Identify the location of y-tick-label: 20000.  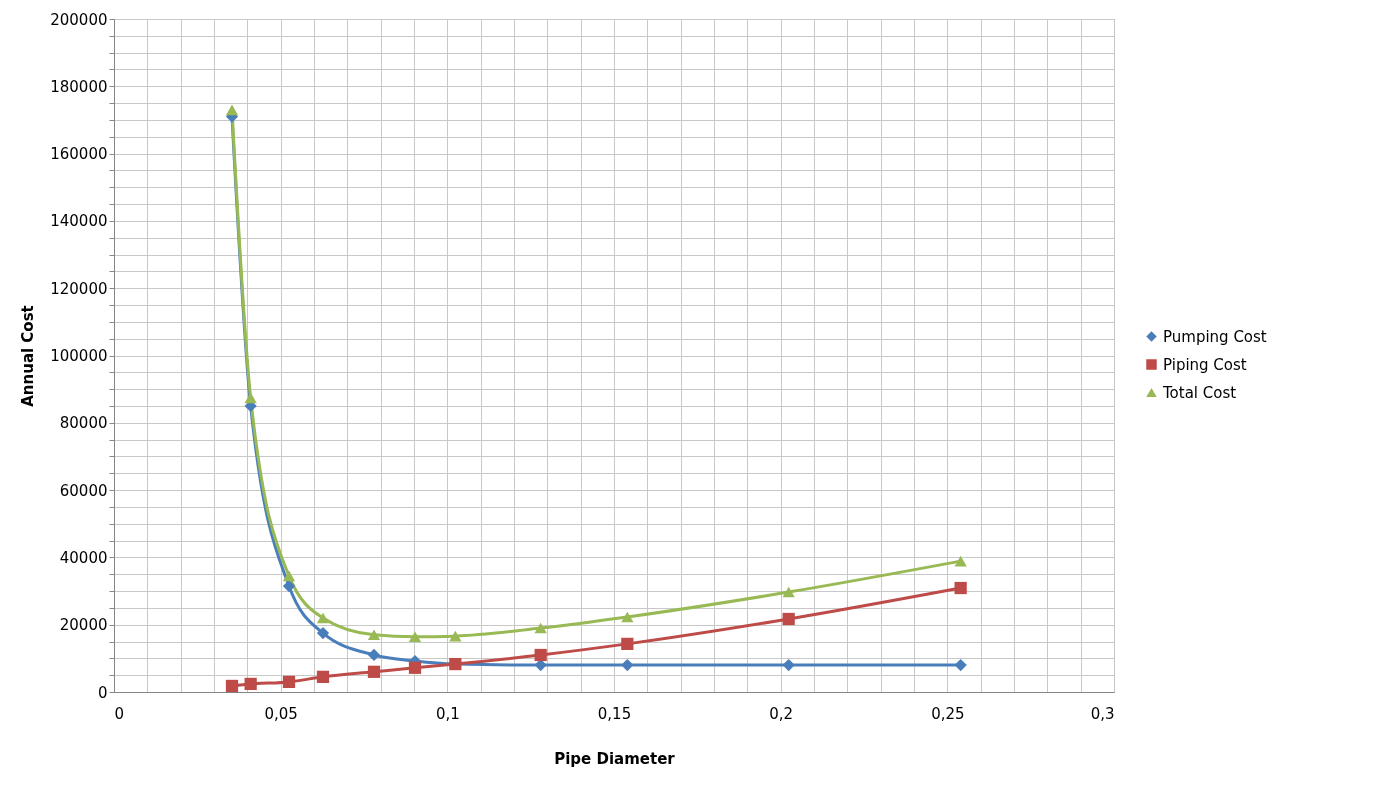
(83, 625).